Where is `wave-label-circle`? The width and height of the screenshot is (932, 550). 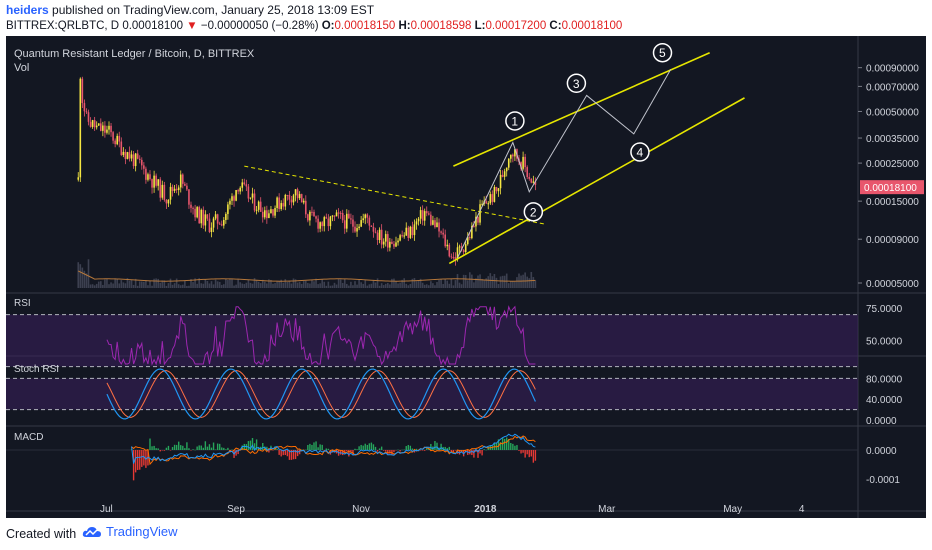 wave-label-circle is located at coordinates (533, 212).